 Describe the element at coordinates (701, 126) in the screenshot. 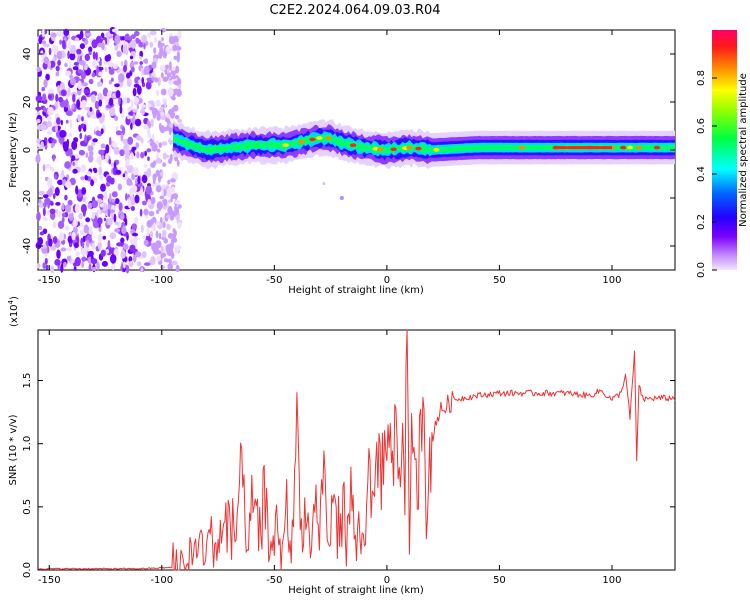

I see `colorbar-tick-label: 0.6` at that location.